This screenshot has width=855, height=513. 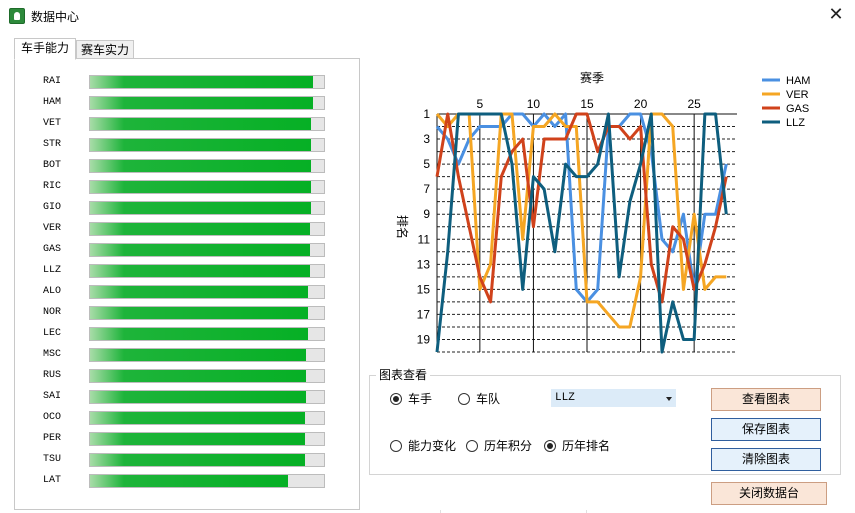 What do you see at coordinates (52, 438) in the screenshot?
I see `driver-code: PER` at bounding box center [52, 438].